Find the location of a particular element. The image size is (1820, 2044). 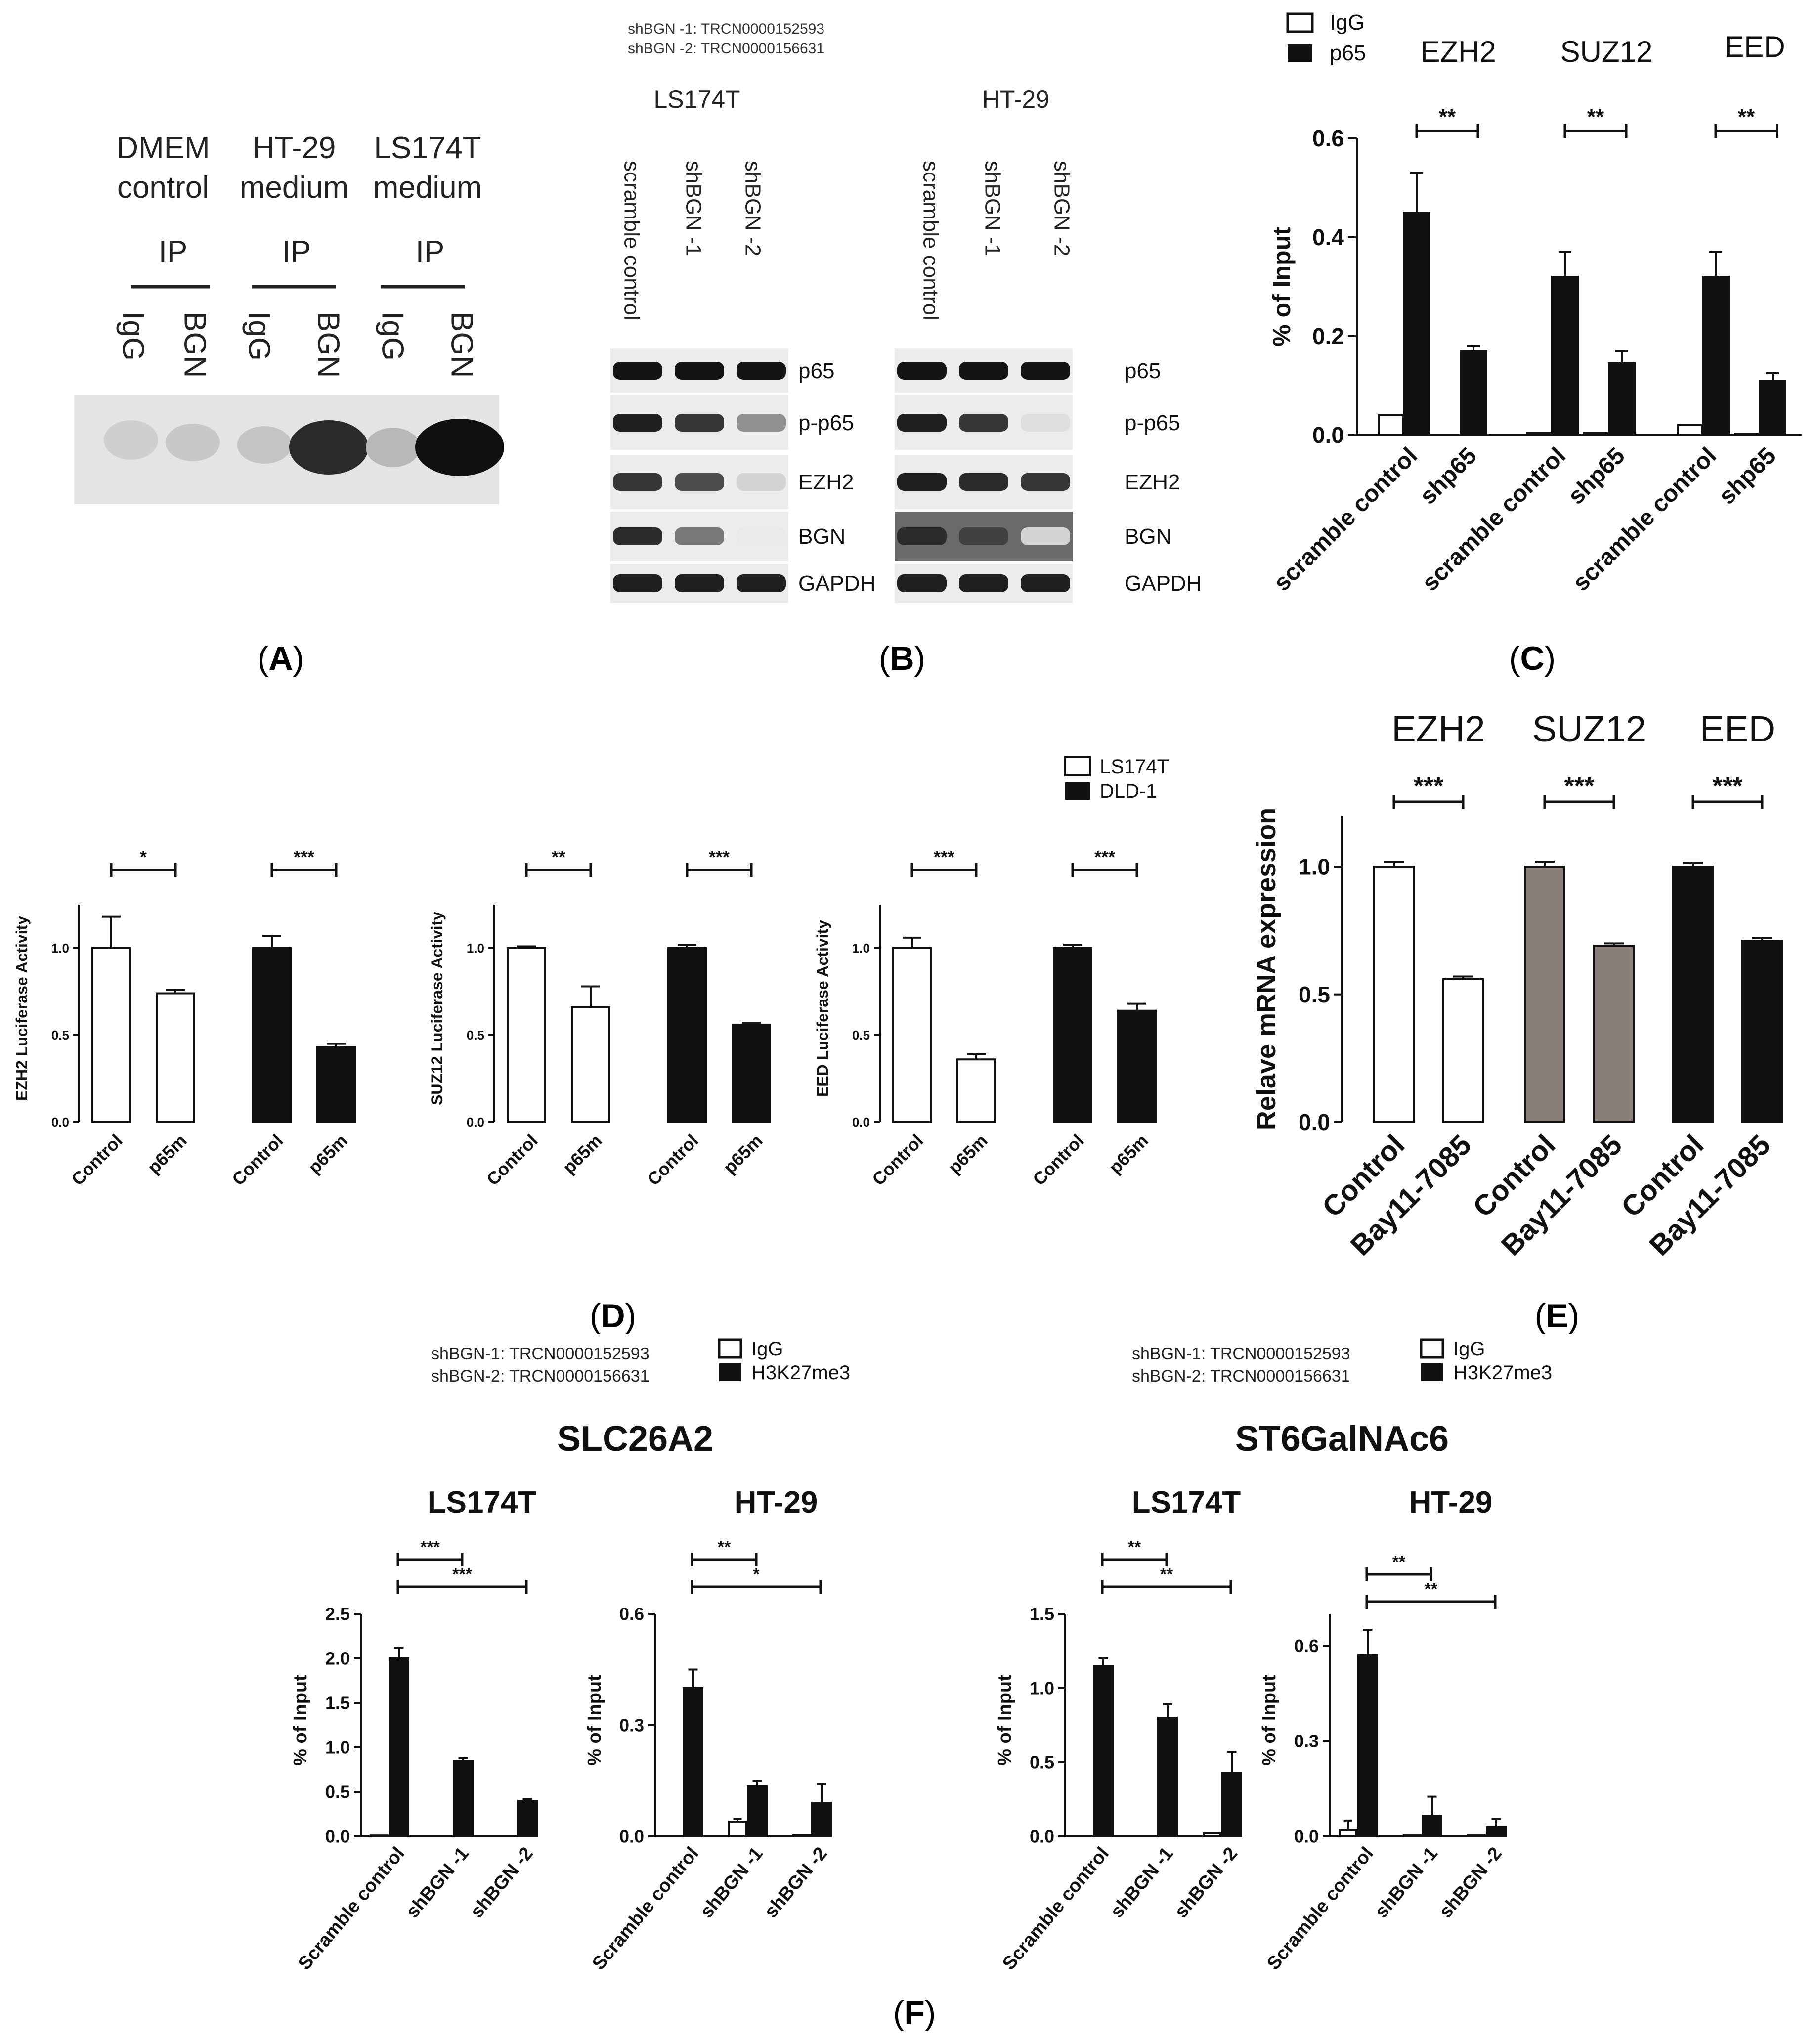

panel-d-suz12-sig-label: *** is located at coordinates (719, 857).